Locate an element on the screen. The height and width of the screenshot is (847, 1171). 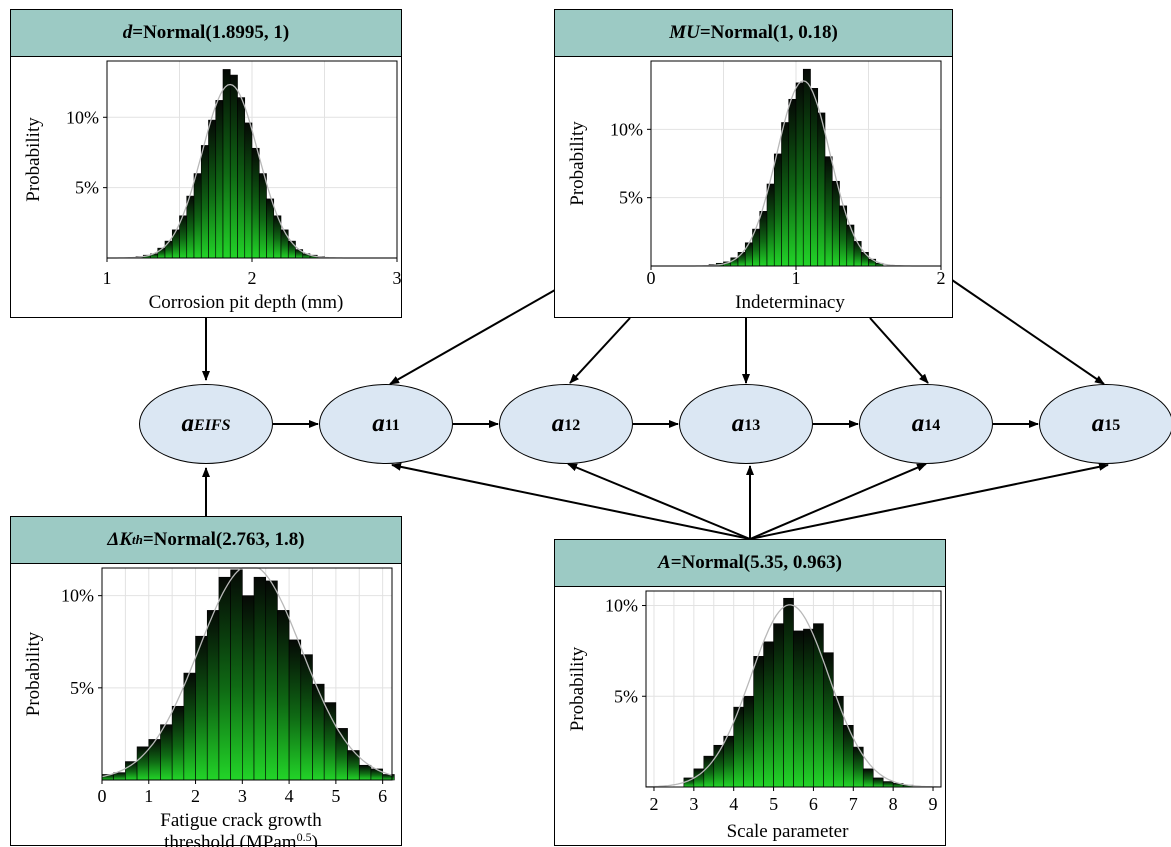
node-subscript: 13 is located at coordinates (752, 425).